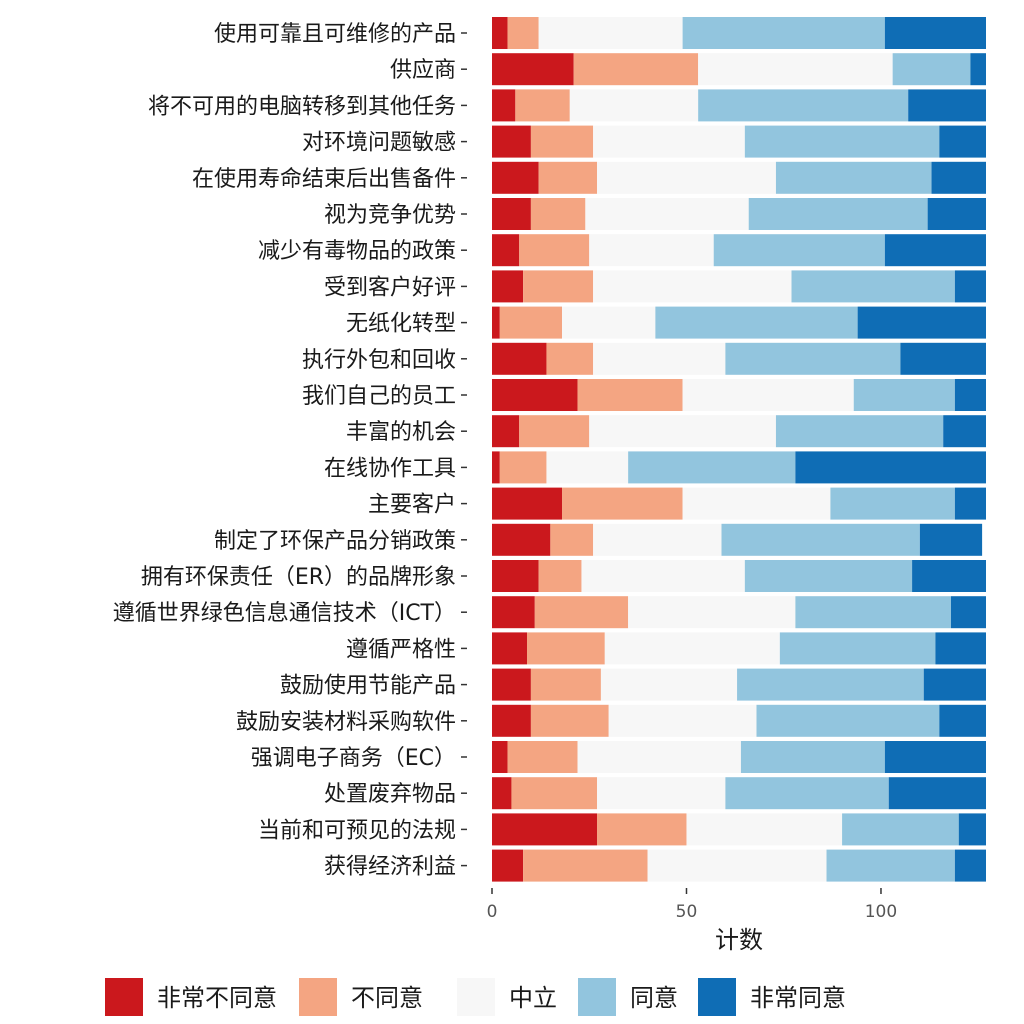 Image resolution: width=1024 pixels, height=1024 pixels. I want to click on category-label: 对环境问题敏感, so click(379, 143).